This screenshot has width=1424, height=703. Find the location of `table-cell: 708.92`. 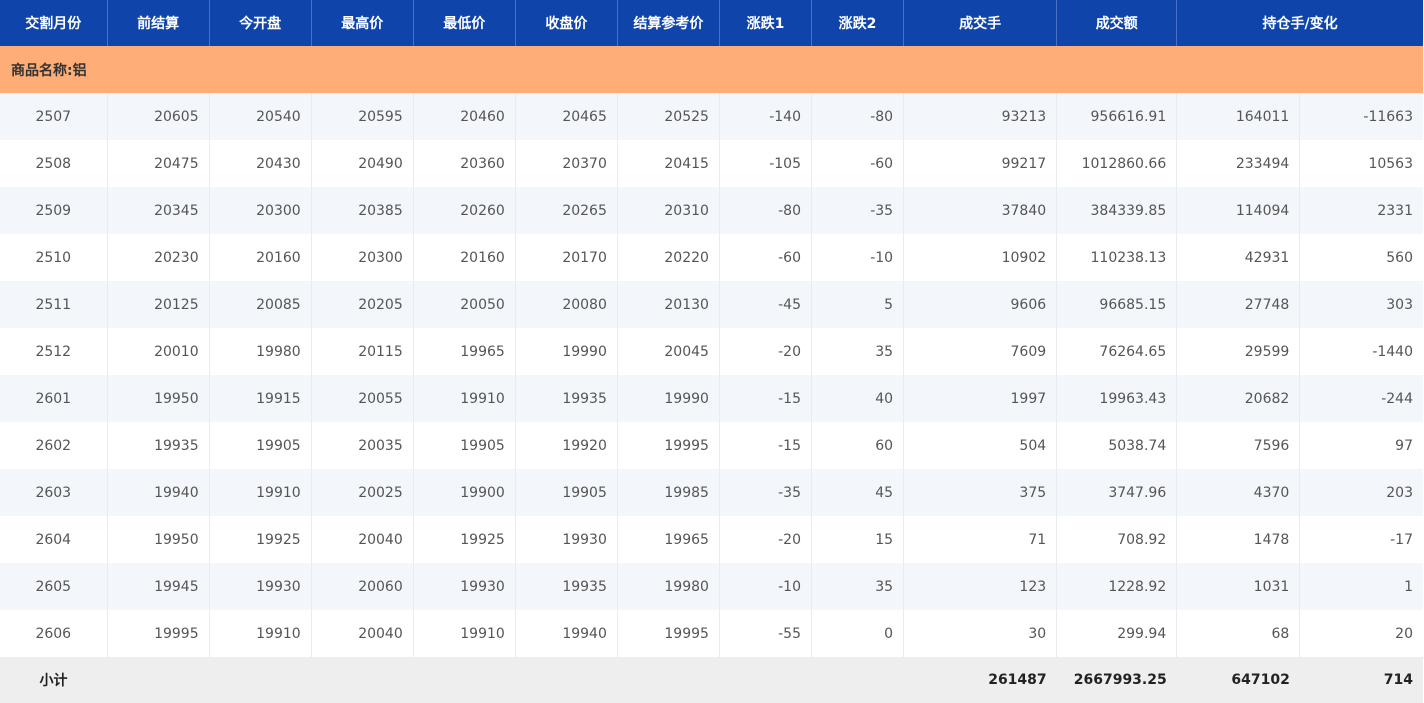

table-cell: 708.92 is located at coordinates (1116, 539).